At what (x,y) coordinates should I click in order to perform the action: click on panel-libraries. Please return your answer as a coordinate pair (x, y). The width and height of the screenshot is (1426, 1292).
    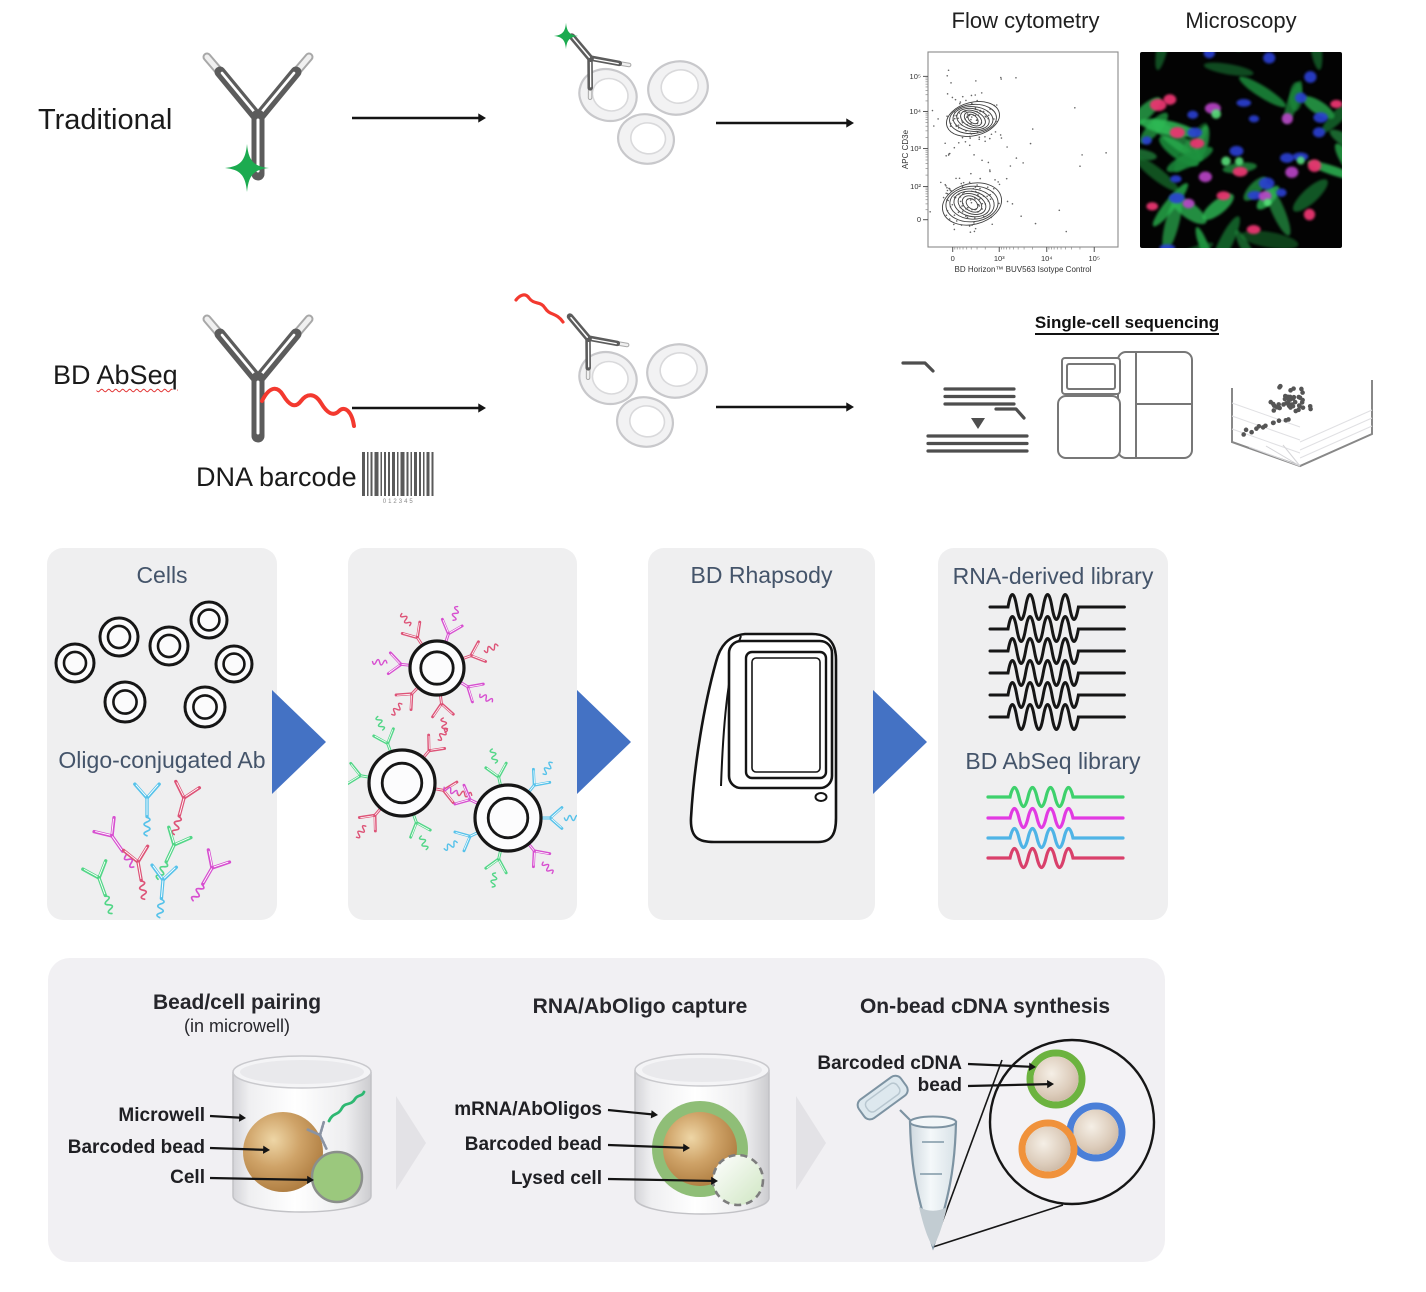
    Looking at the image, I should click on (1053, 734).